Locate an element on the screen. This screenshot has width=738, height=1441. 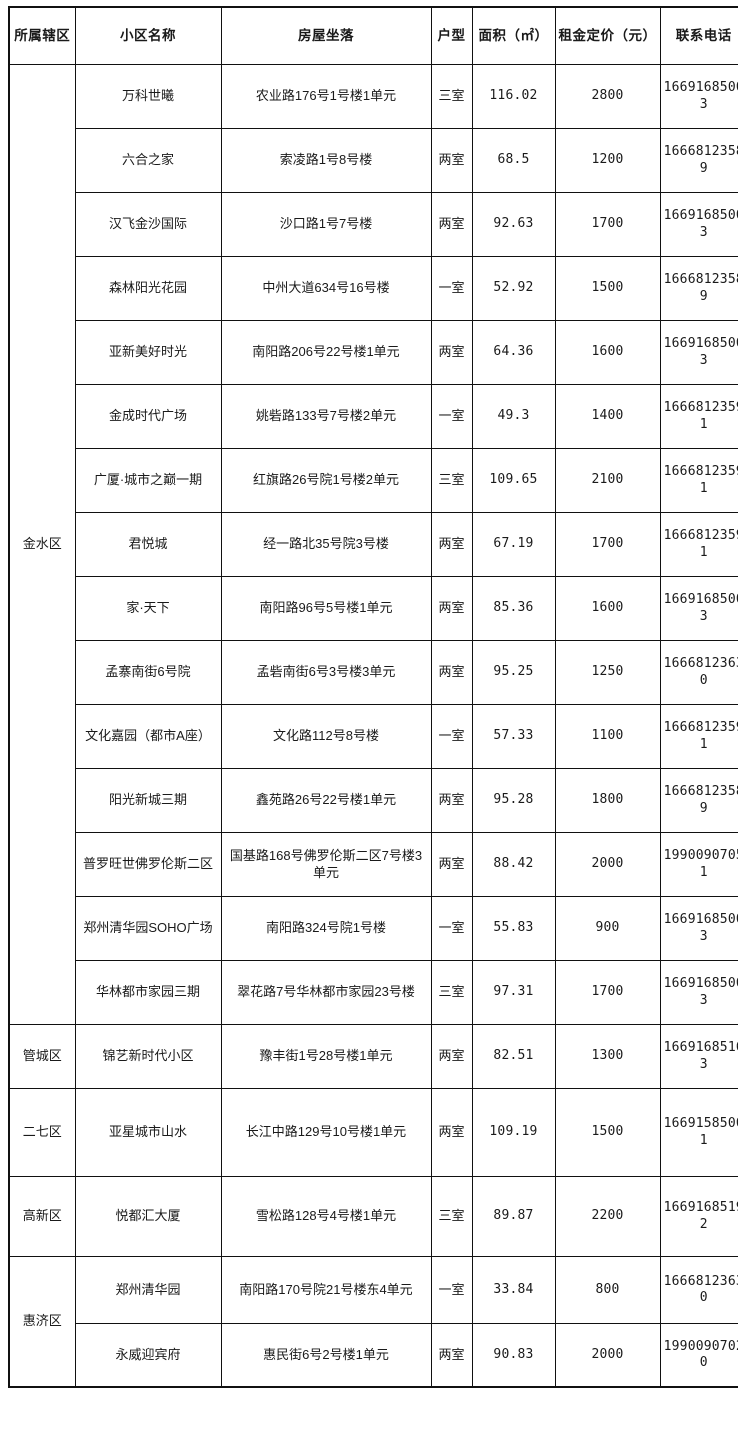
cell-estate: 亚新美好时光 is located at coordinates (148, 352).